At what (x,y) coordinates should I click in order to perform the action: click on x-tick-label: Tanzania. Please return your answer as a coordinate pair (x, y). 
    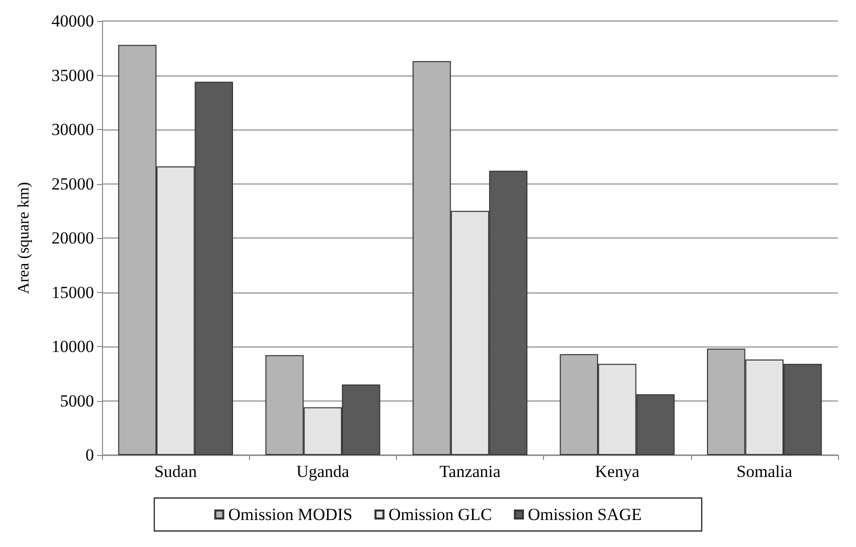
    Looking at the image, I should click on (470, 471).